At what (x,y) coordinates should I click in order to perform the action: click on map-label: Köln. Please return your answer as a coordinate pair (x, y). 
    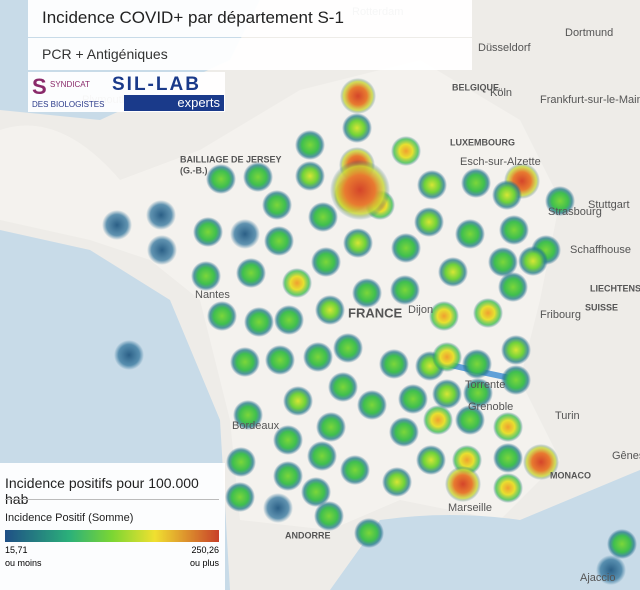
    Looking at the image, I should click on (501, 93).